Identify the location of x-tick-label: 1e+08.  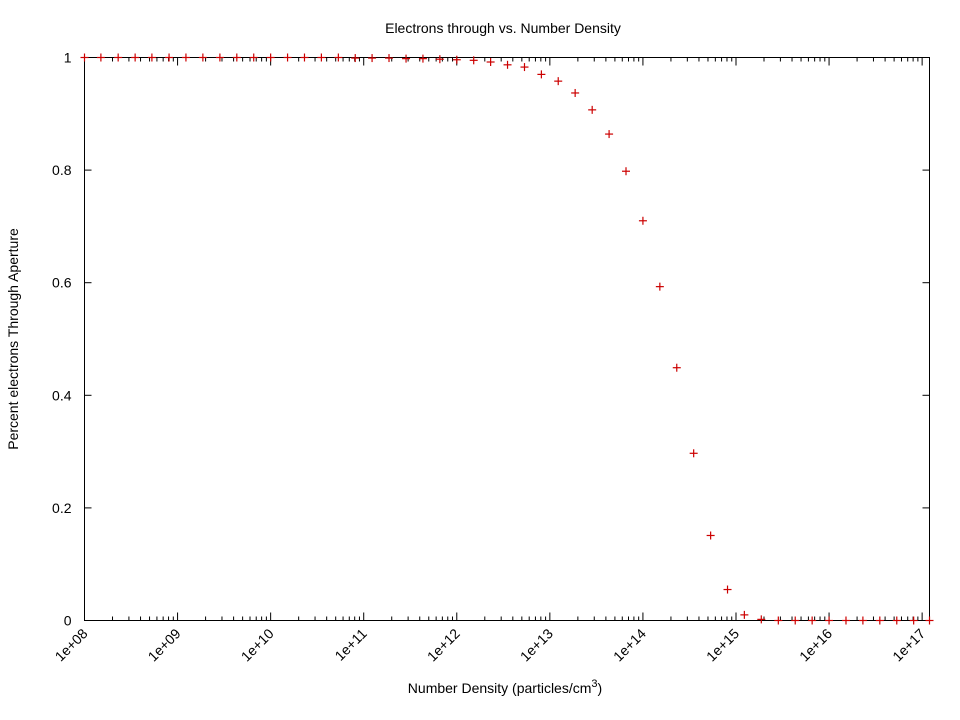
(70, 644).